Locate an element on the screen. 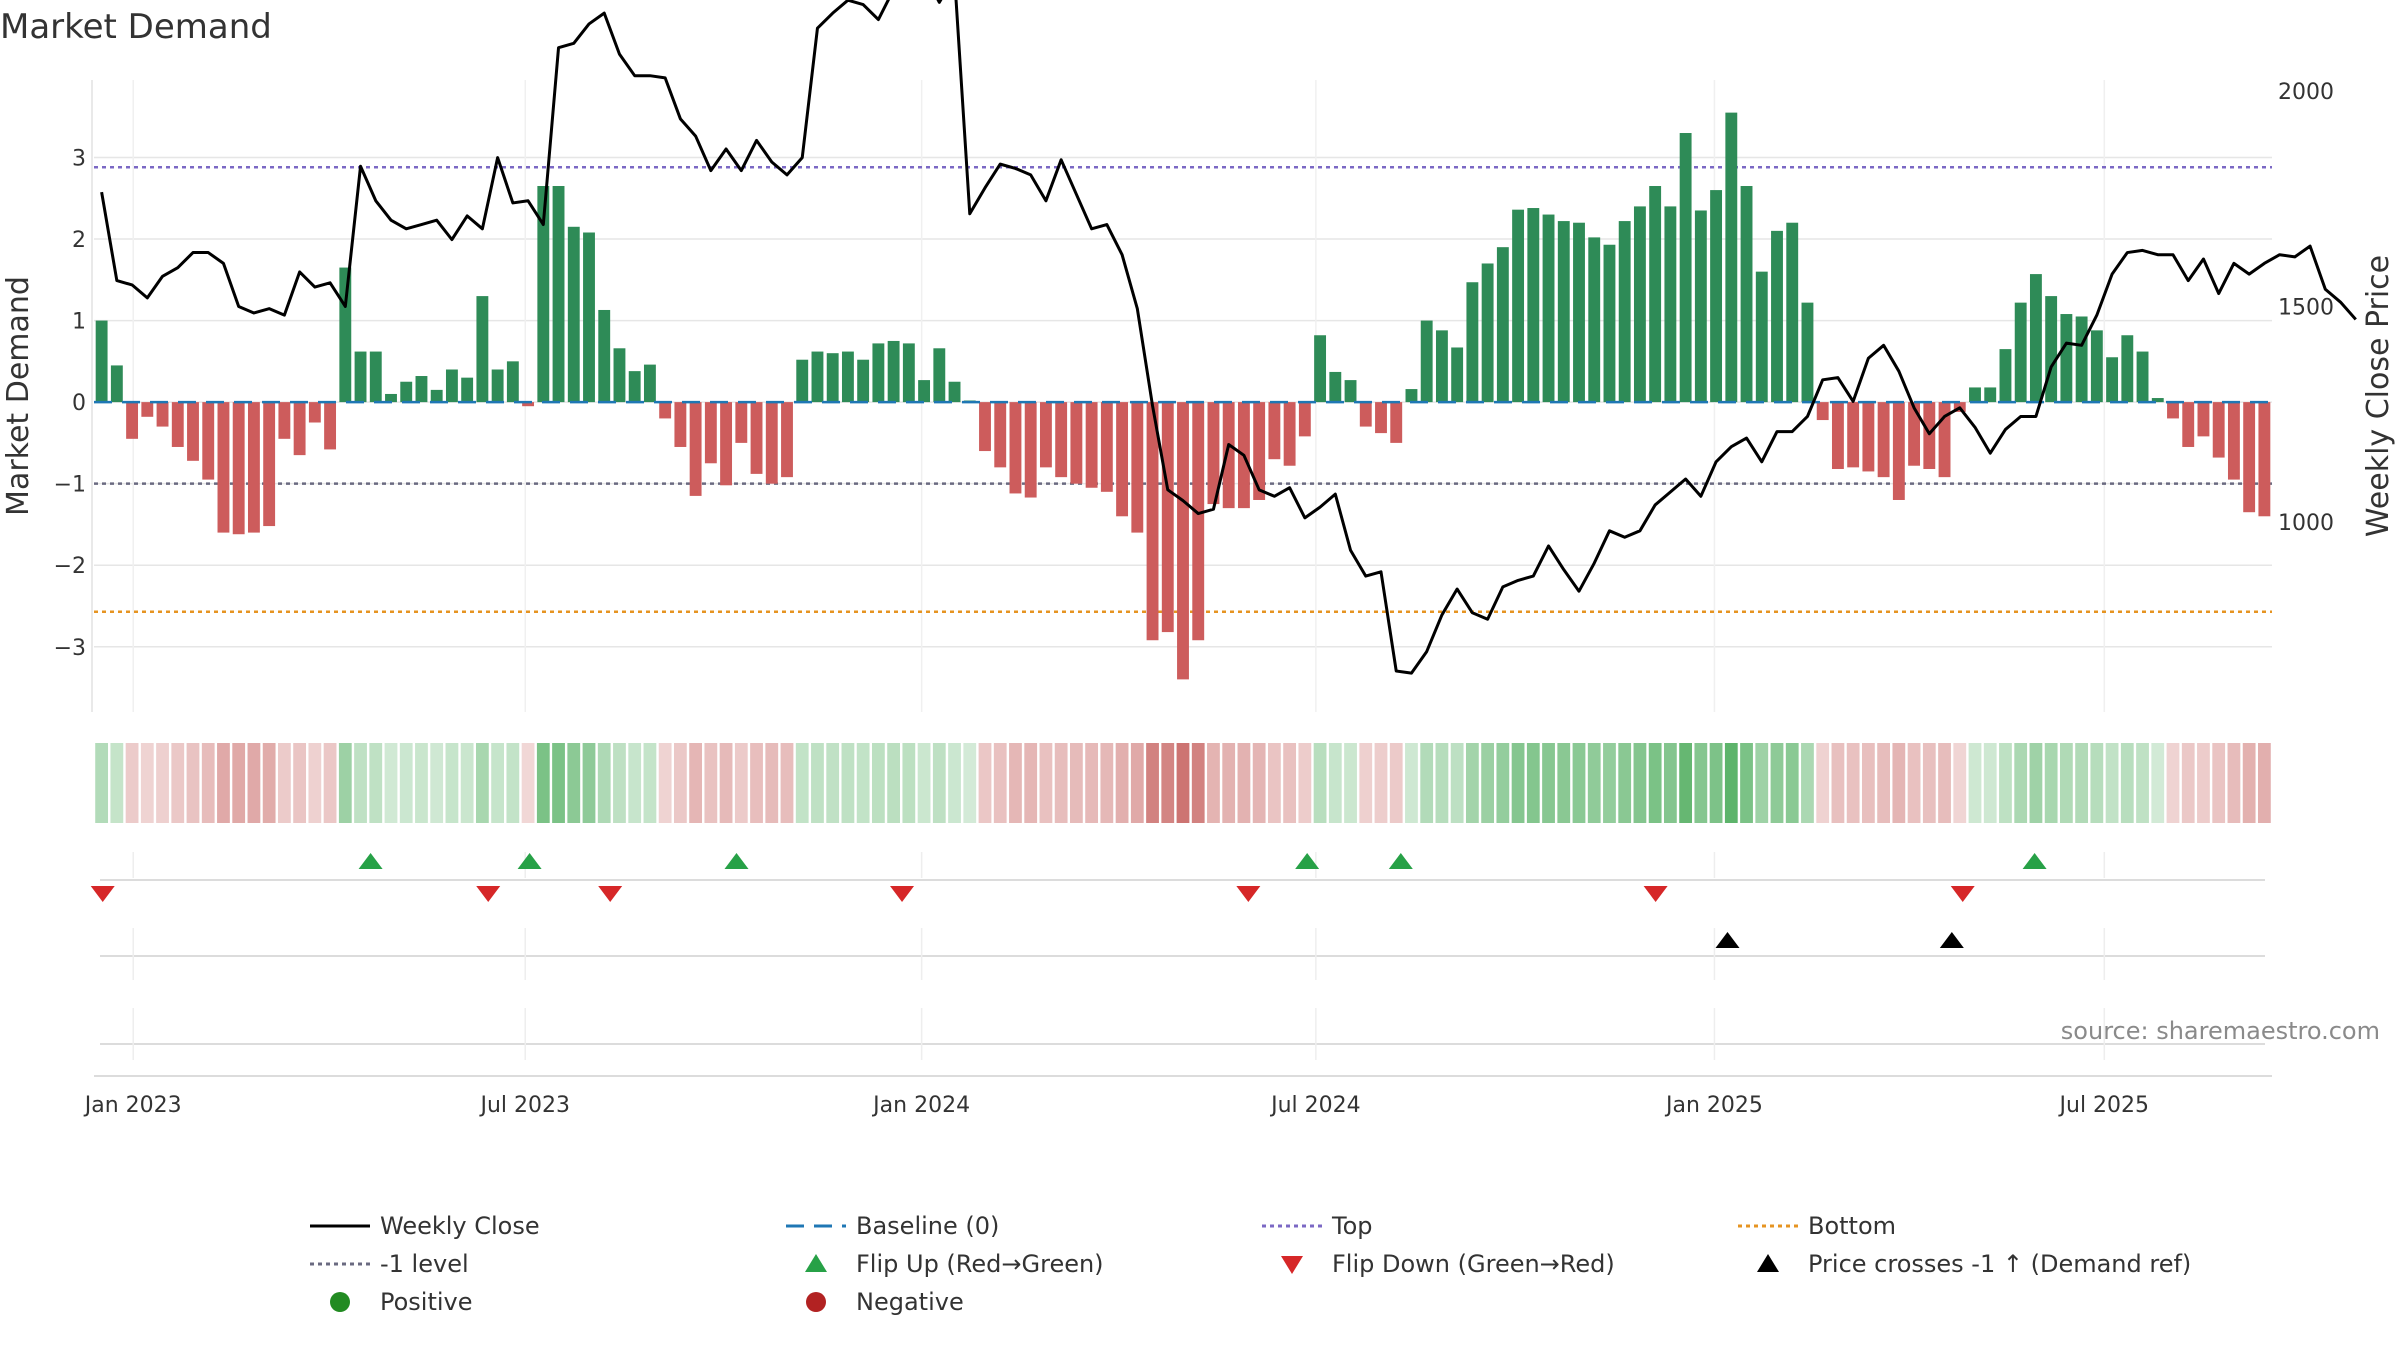 Image resolution: width=2400 pixels, height=1350 pixels. x-tick-label: Jan 2025 is located at coordinates (1713, 1105).